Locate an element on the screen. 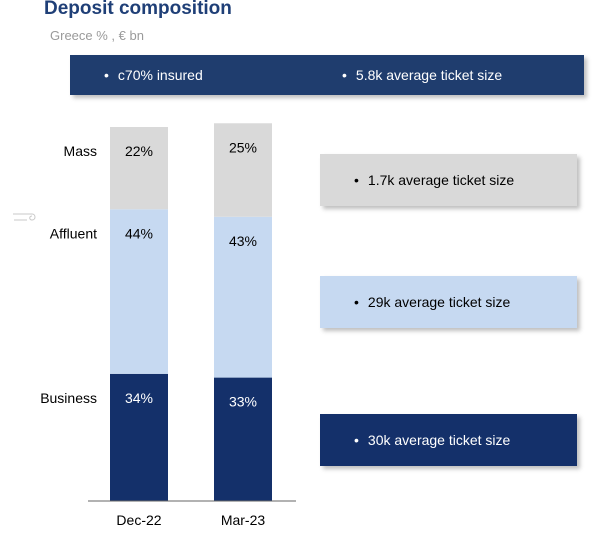 The height and width of the screenshot is (542, 600). value-label: 33% is located at coordinates (243, 402).